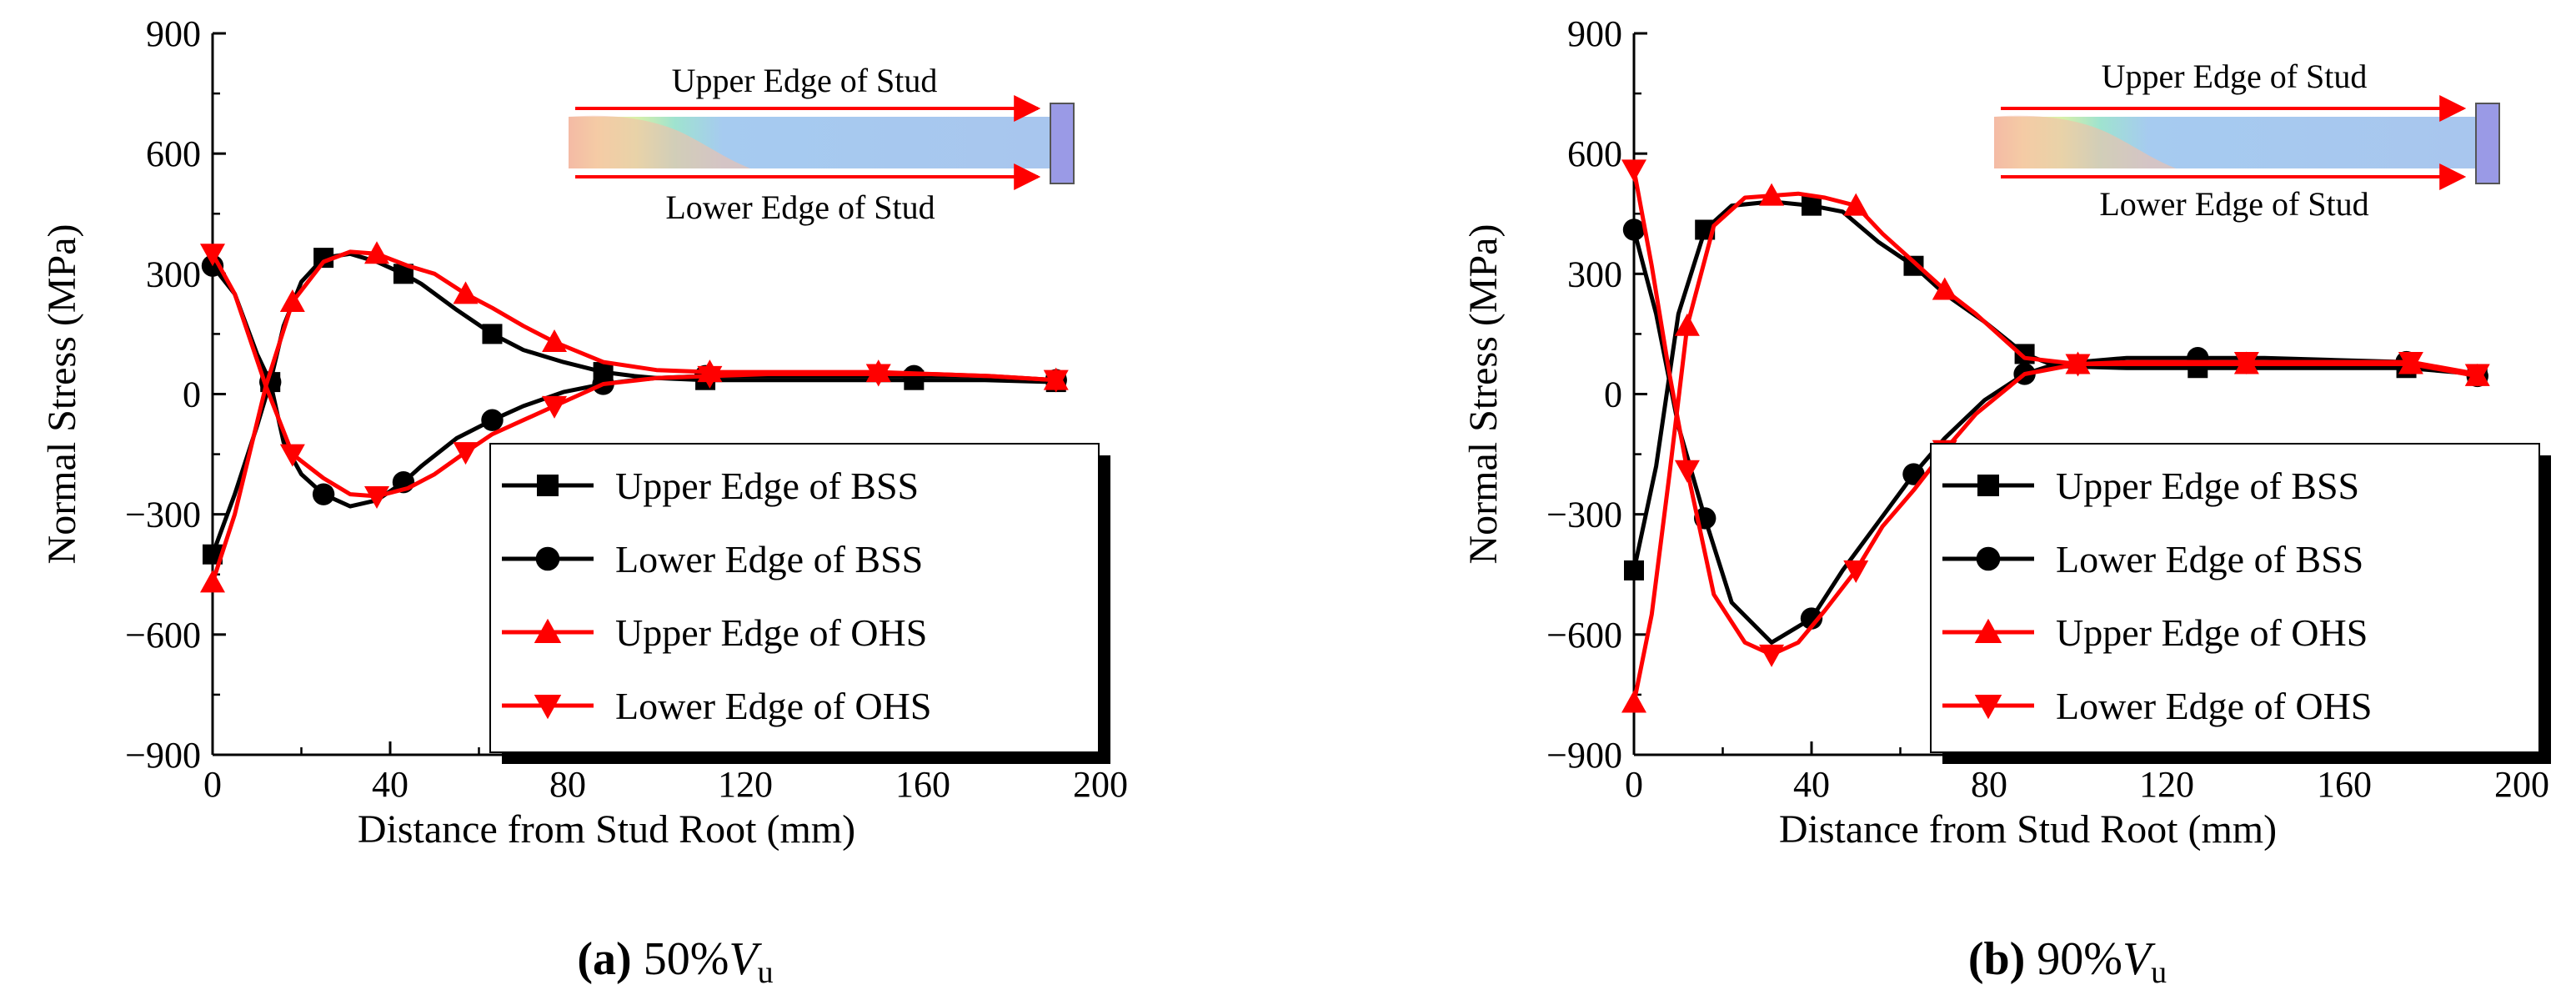 Image resolution: width=2576 pixels, height=1005 pixels. I want to click on stud-contour, so click(659, 141).